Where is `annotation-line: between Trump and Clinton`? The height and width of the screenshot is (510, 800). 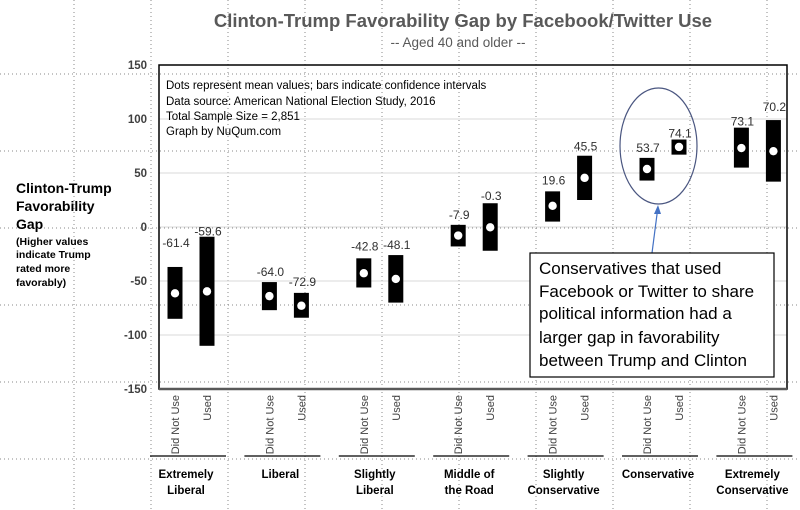 annotation-line: between Trump and Clinton is located at coordinates (643, 360).